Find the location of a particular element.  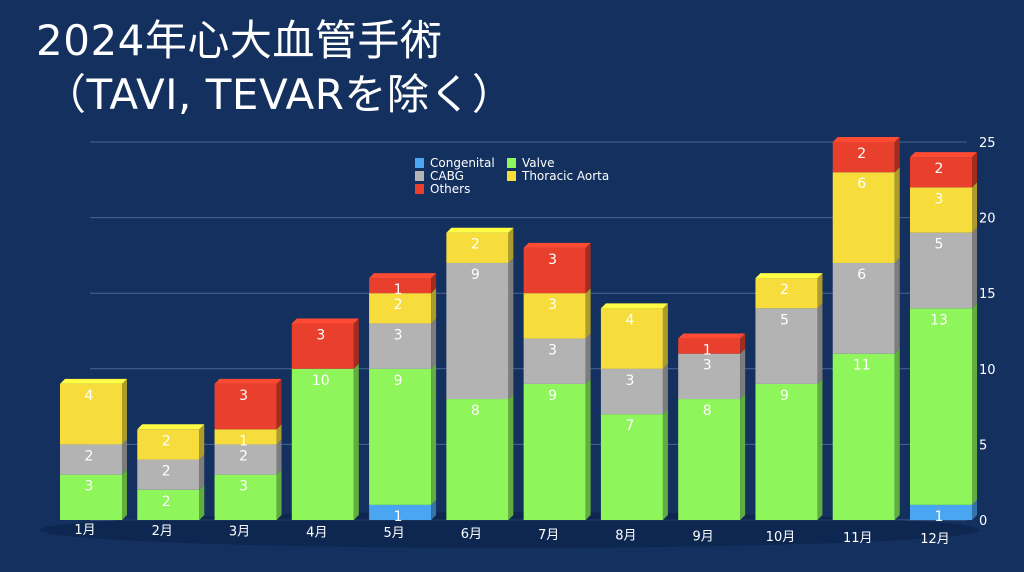

bar-group: 8 9 2 is located at coordinates (480, 373).